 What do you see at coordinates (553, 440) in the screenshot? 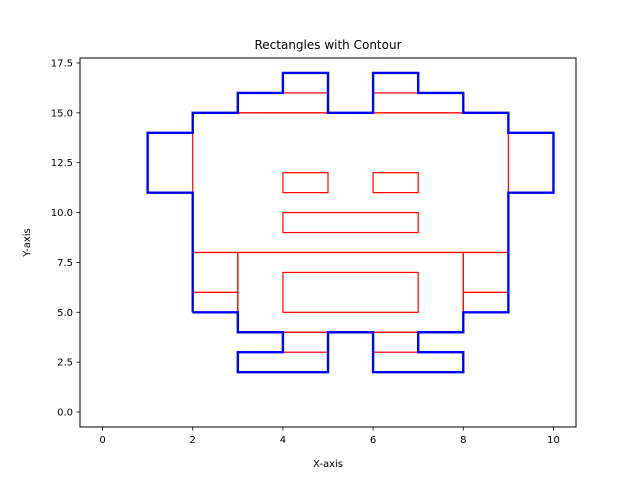
I see `x-tick-label: 10` at bounding box center [553, 440].